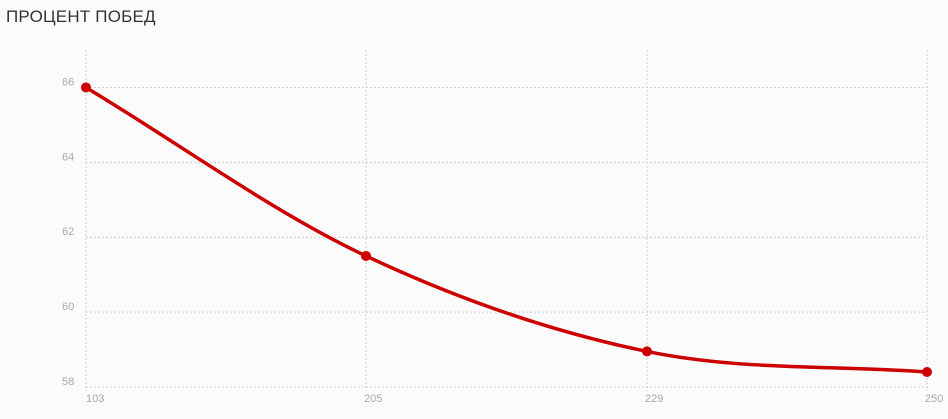 This screenshot has width=948, height=419. Describe the element at coordinates (68, 382) in the screenshot. I see `y-tick-label: 58` at that location.